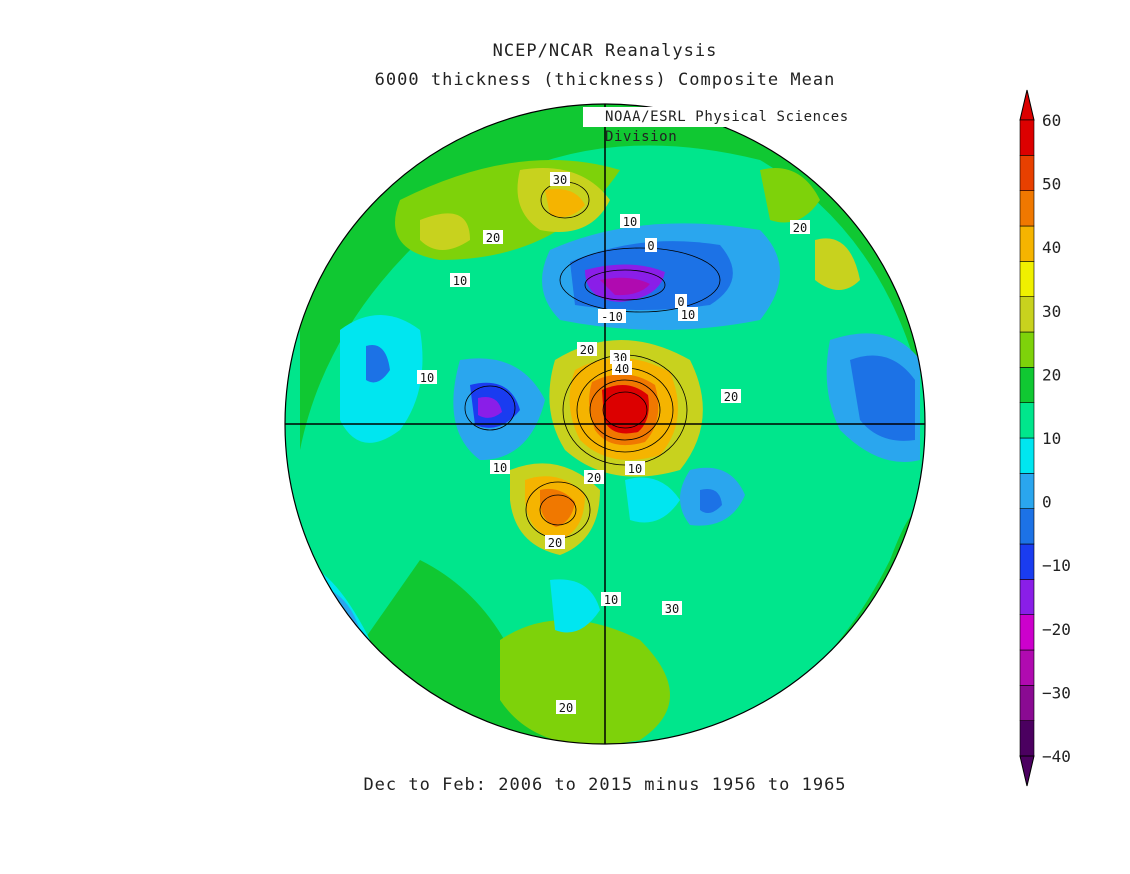 The height and width of the screenshot is (874, 1130). What do you see at coordinates (378, 364) in the screenshot?
I see `blue-west` at bounding box center [378, 364].